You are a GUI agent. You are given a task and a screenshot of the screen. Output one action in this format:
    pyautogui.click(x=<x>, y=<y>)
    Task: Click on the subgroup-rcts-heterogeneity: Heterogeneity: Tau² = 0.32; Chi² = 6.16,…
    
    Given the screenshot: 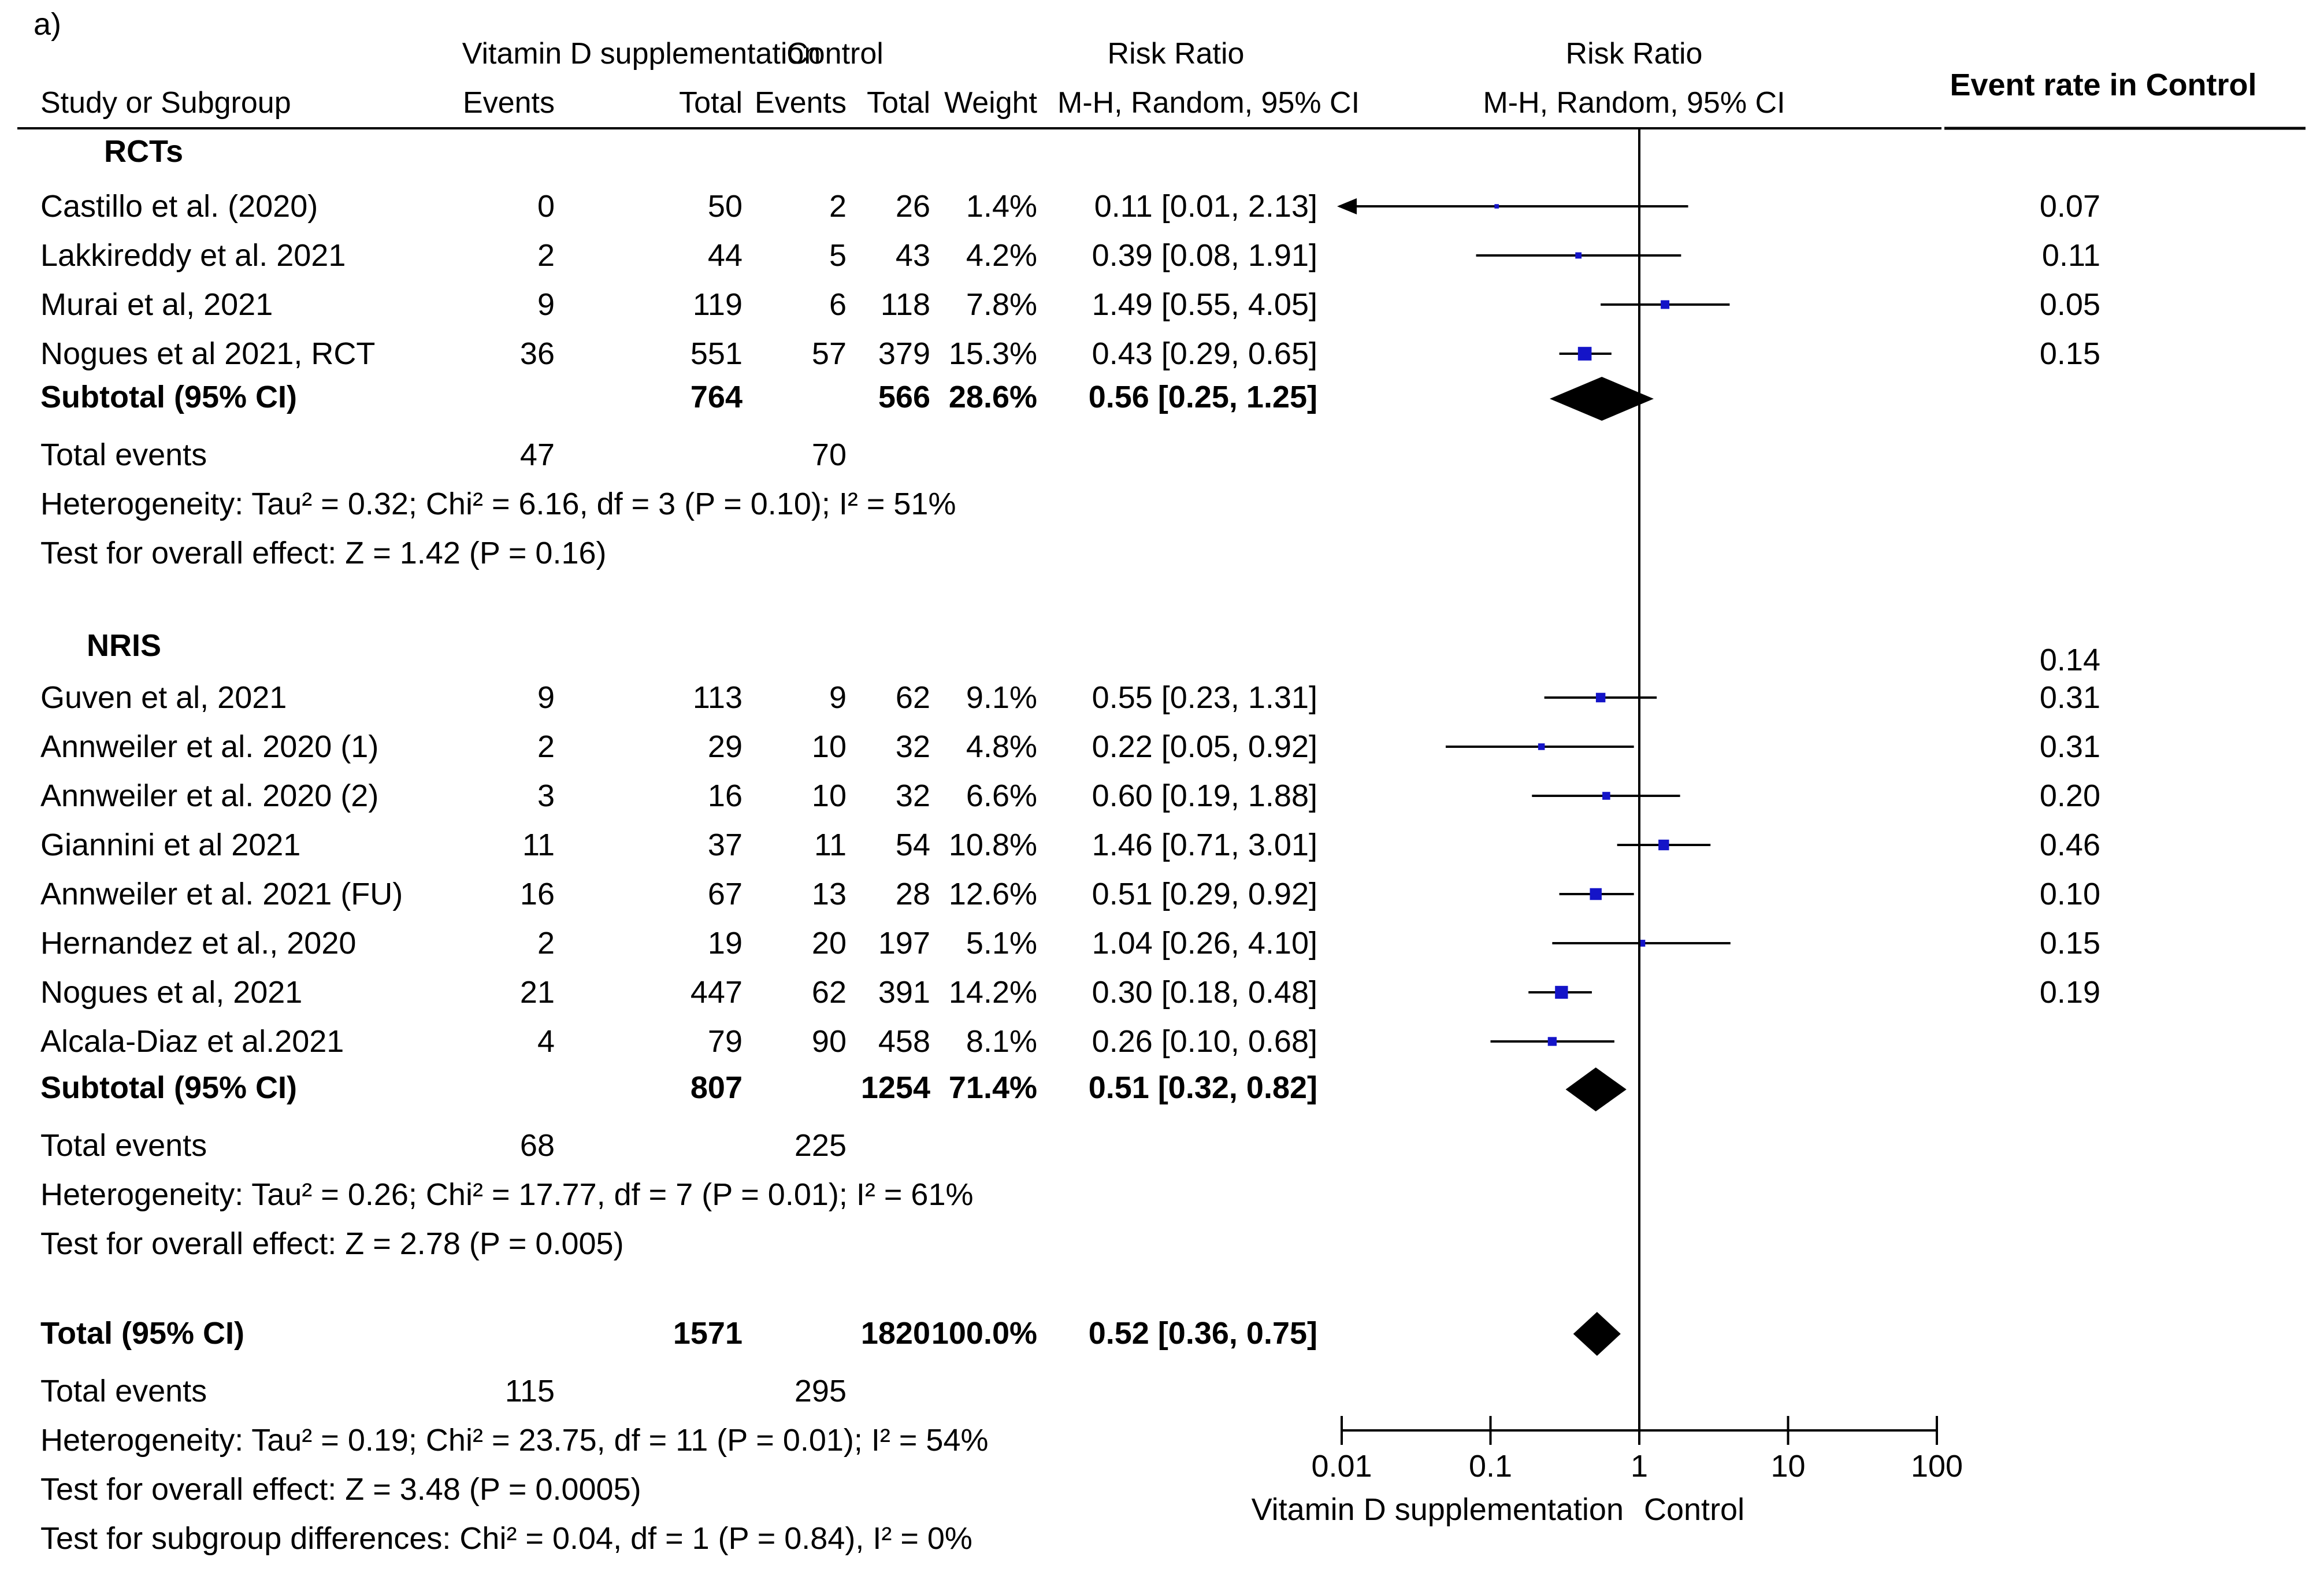 What is the action you would take?
    pyautogui.click(x=498, y=504)
    